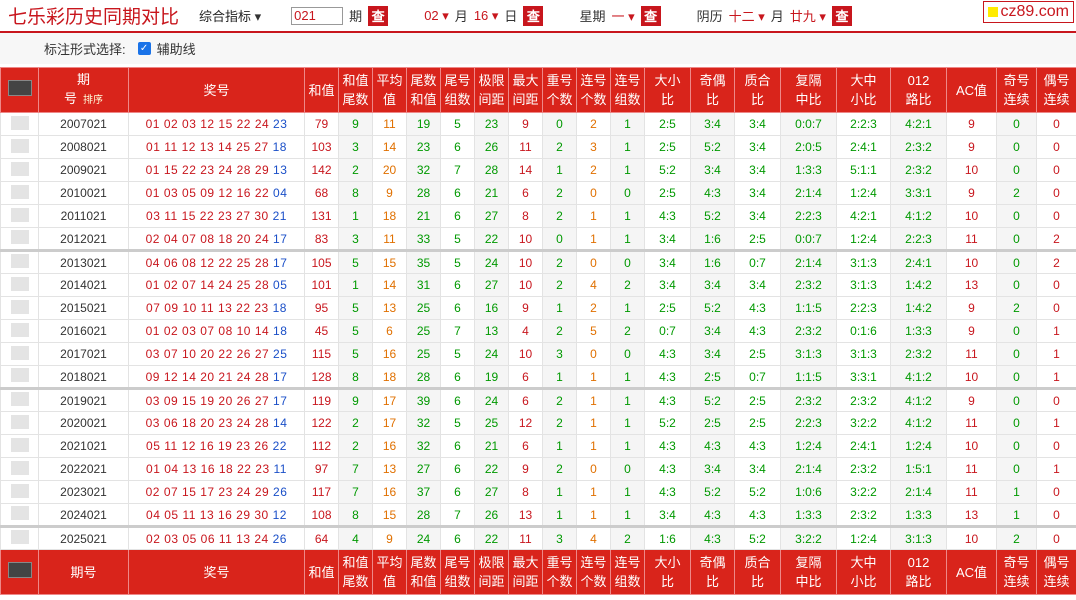 The width and height of the screenshot is (1076, 600). What do you see at coordinates (971, 90) in the screenshot?
I see `column-header-text: AC值` at bounding box center [971, 90].